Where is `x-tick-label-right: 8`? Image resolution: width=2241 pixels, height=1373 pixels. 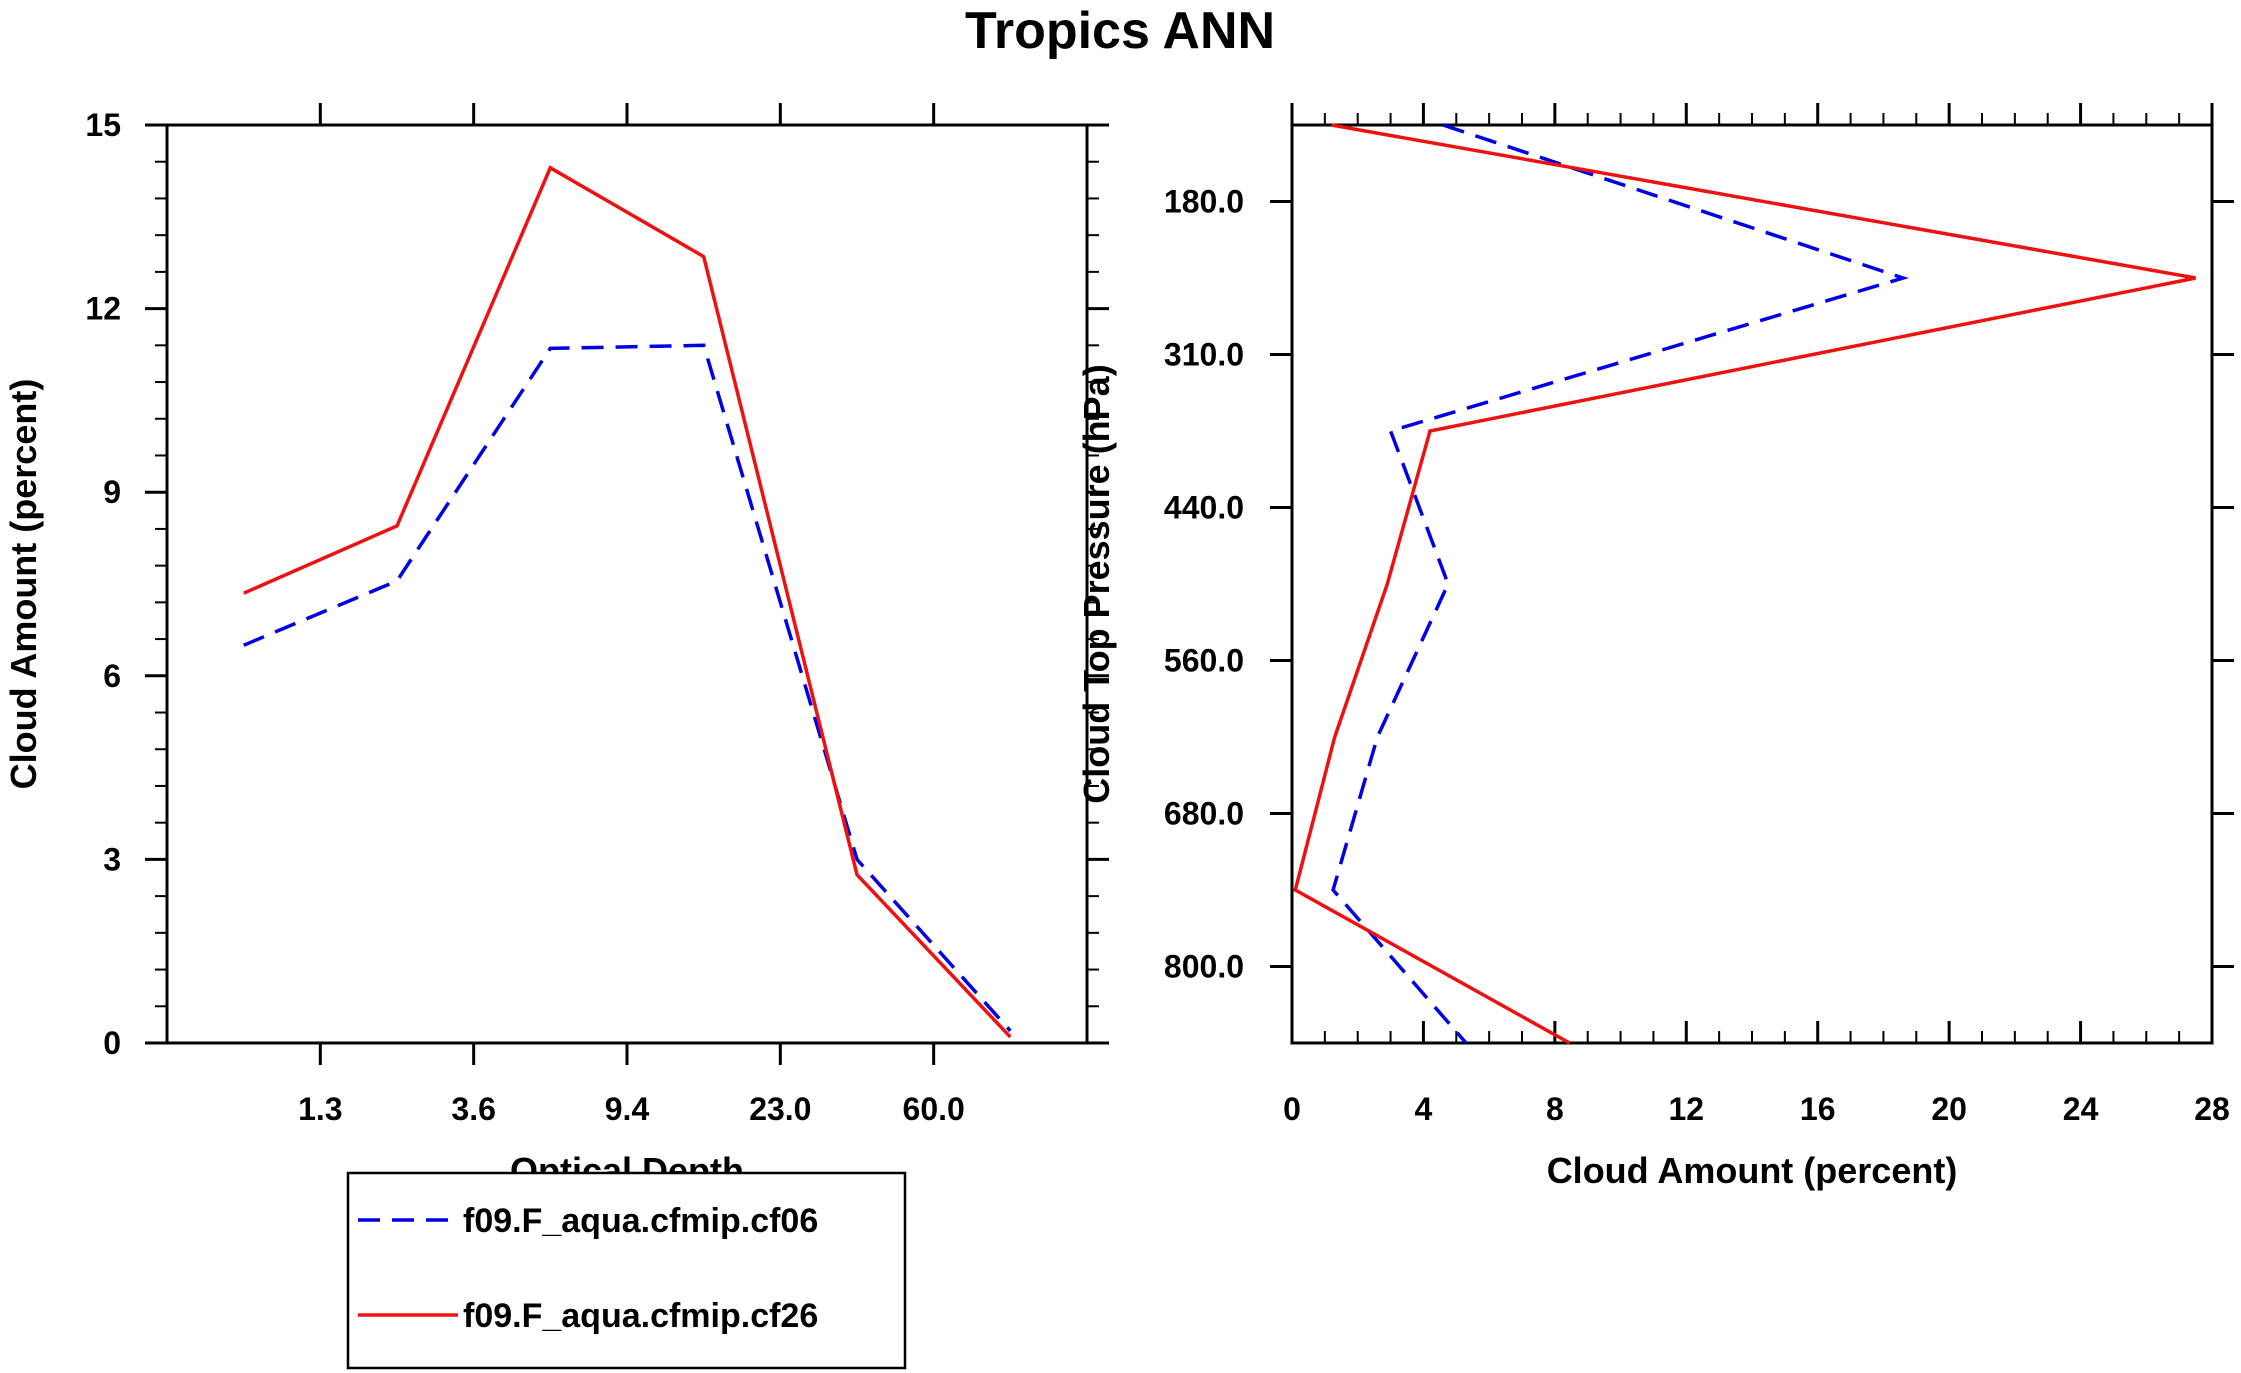
x-tick-label-right: 8 is located at coordinates (1555, 1109).